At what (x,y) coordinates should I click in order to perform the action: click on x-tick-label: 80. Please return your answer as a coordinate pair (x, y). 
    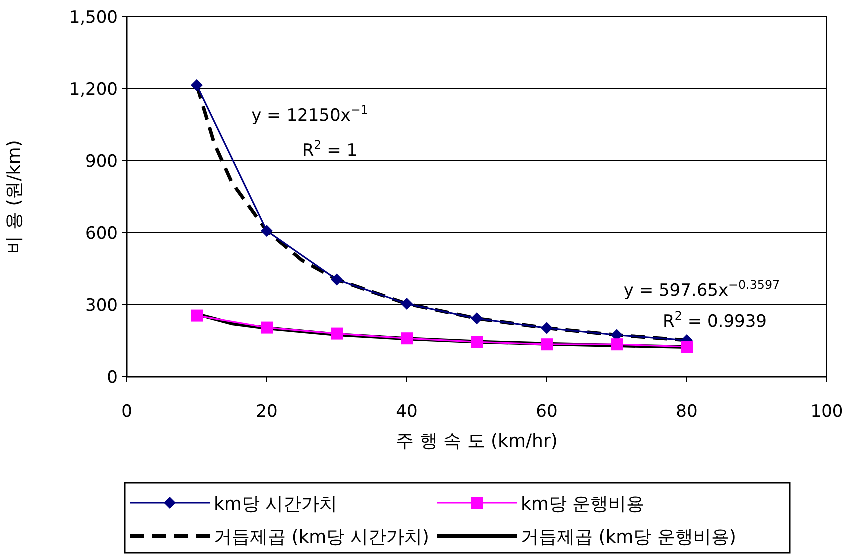
    Looking at the image, I should click on (687, 412).